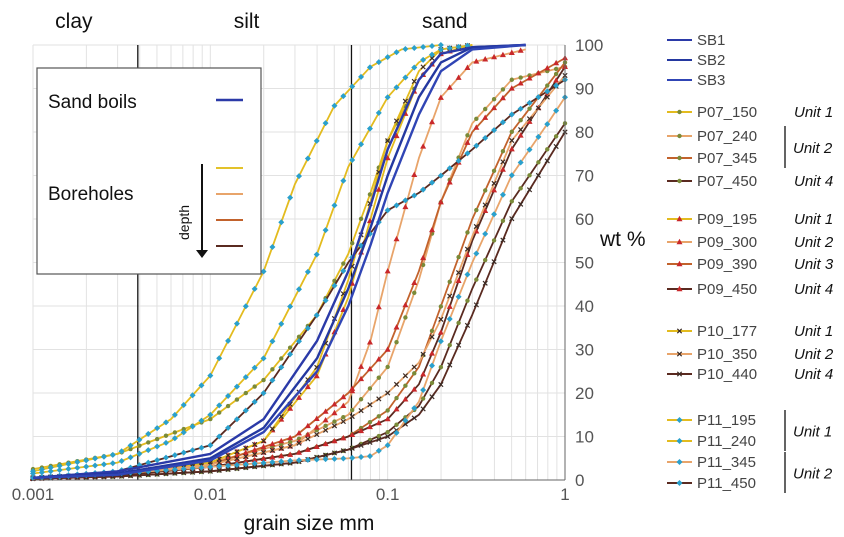  I want to click on x-tick-label: 0.1, so click(388, 494).